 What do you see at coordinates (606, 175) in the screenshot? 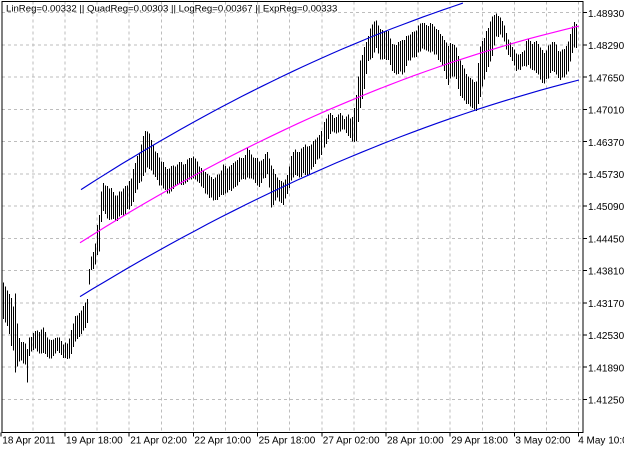
I see `svg-text: 1.45730` at bounding box center [606, 175].